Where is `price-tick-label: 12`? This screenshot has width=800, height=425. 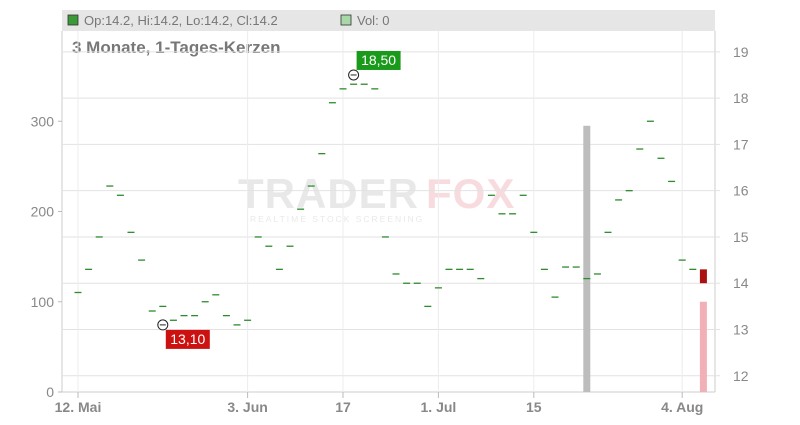
price-tick-label: 12 is located at coordinates (741, 376).